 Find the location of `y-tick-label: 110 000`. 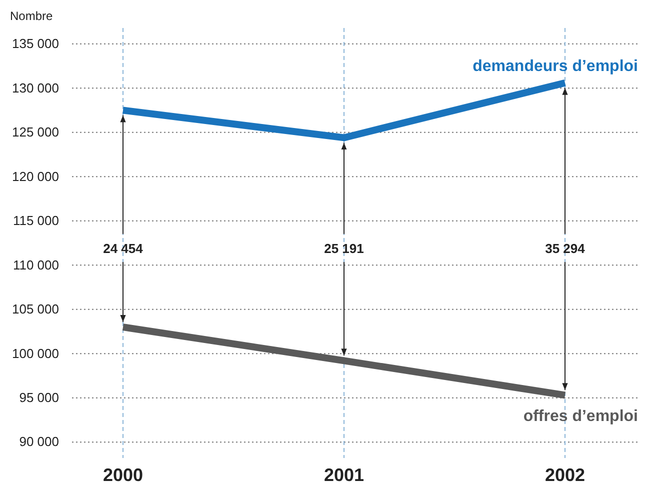

y-tick-label: 110 000 is located at coordinates (35, 264).